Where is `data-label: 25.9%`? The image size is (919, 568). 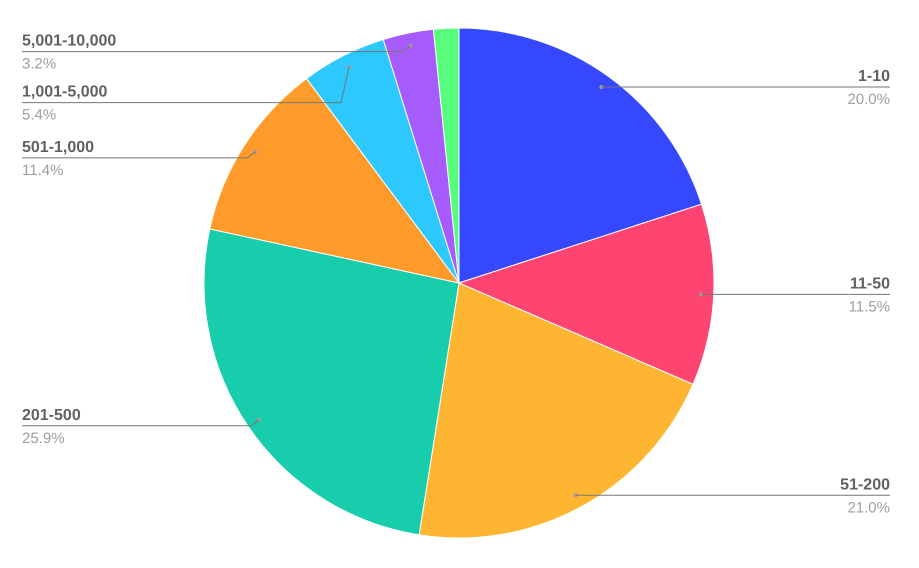 data-label: 25.9% is located at coordinates (43, 438).